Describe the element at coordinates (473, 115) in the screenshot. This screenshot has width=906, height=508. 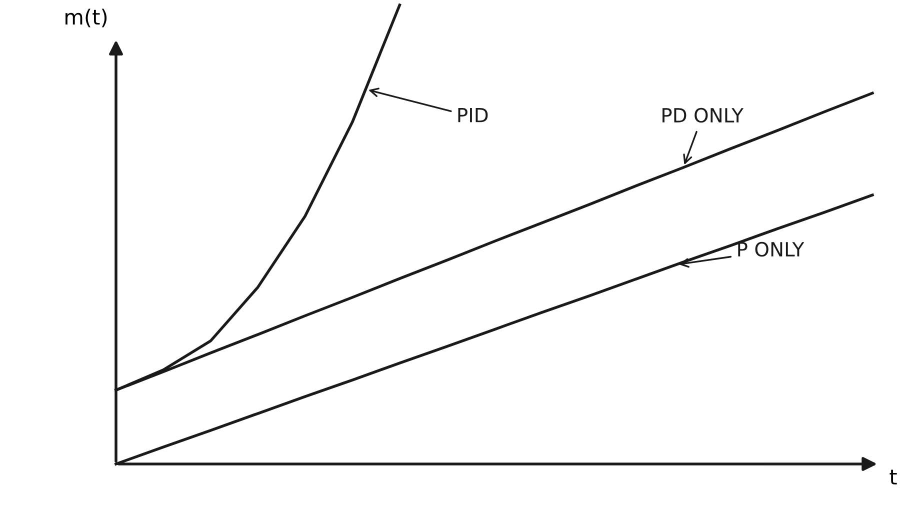
I see `text: PID` at that location.